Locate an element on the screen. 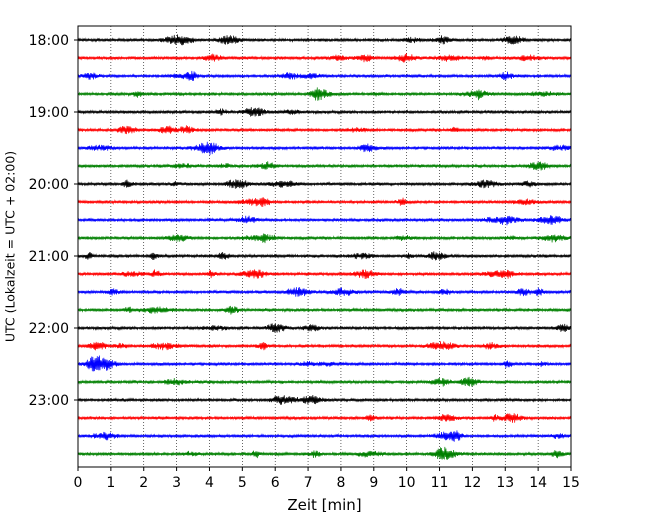  x-tick-label: 13 is located at coordinates (505, 483).